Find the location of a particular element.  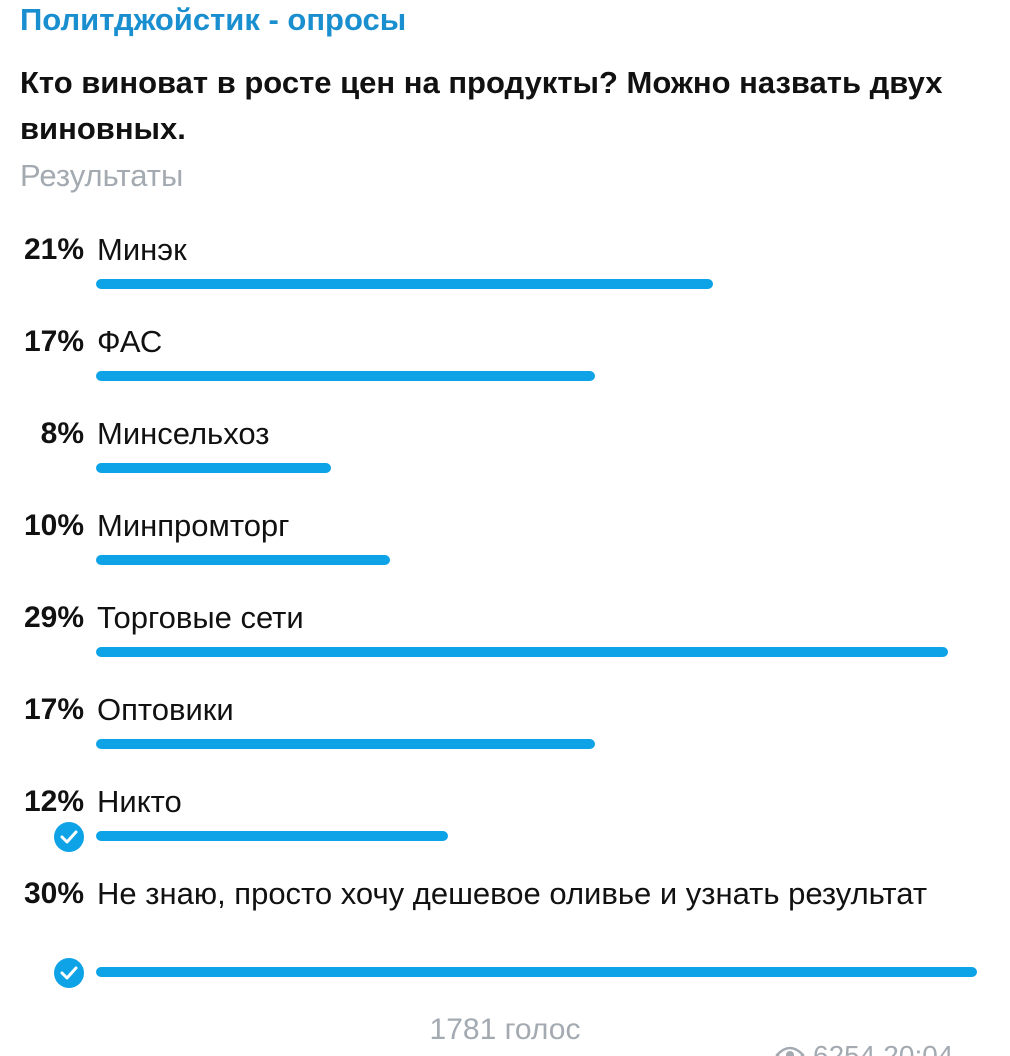

option-label: Оптовики is located at coordinates (165, 709).